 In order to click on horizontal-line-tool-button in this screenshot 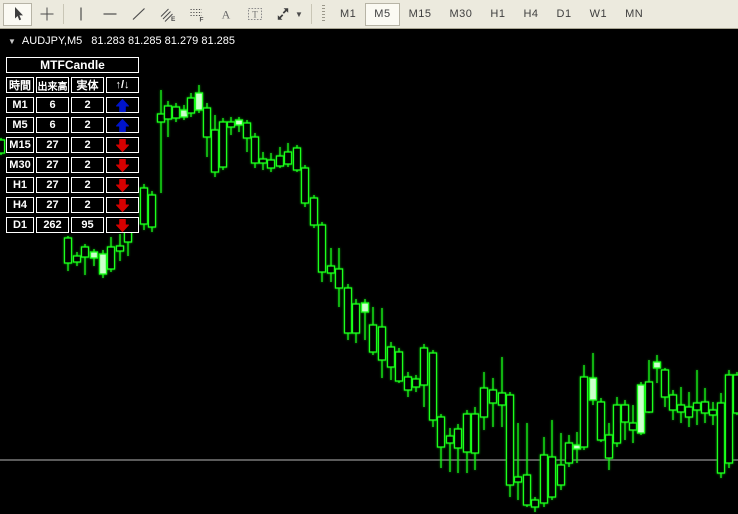, I will do `click(109, 14)`.